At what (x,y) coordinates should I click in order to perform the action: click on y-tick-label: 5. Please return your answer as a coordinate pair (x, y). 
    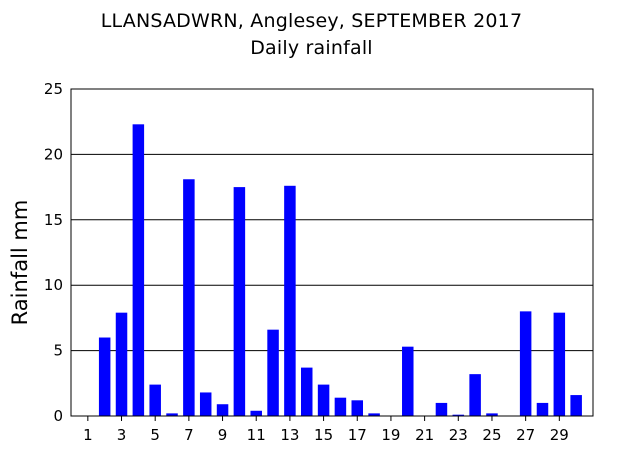
    Looking at the image, I should click on (58, 351).